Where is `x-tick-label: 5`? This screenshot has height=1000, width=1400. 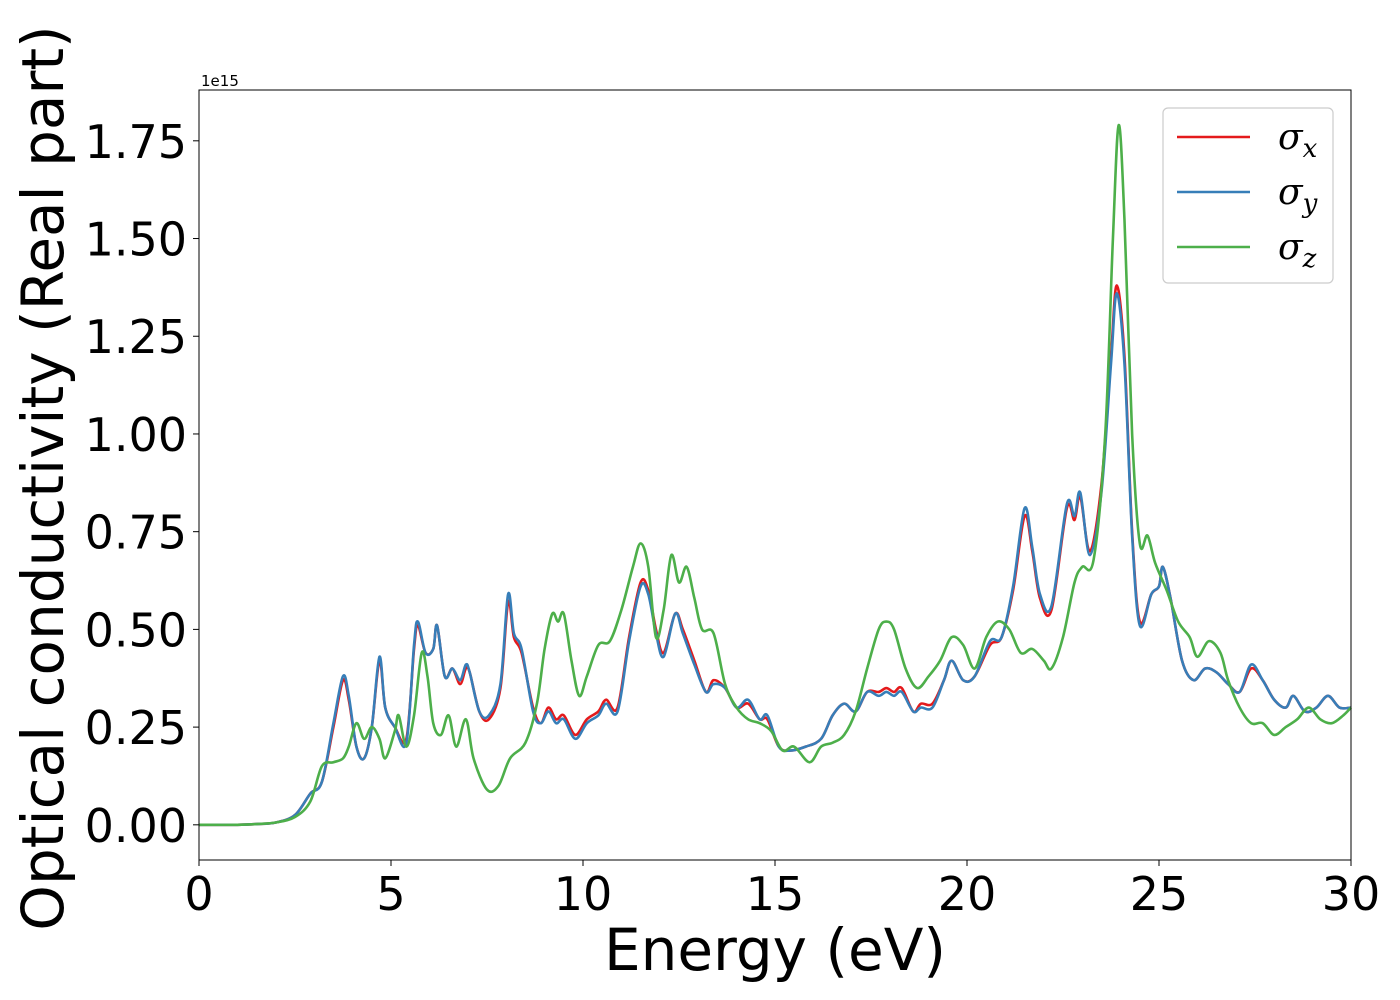
x-tick-label: 5 is located at coordinates (390, 894).